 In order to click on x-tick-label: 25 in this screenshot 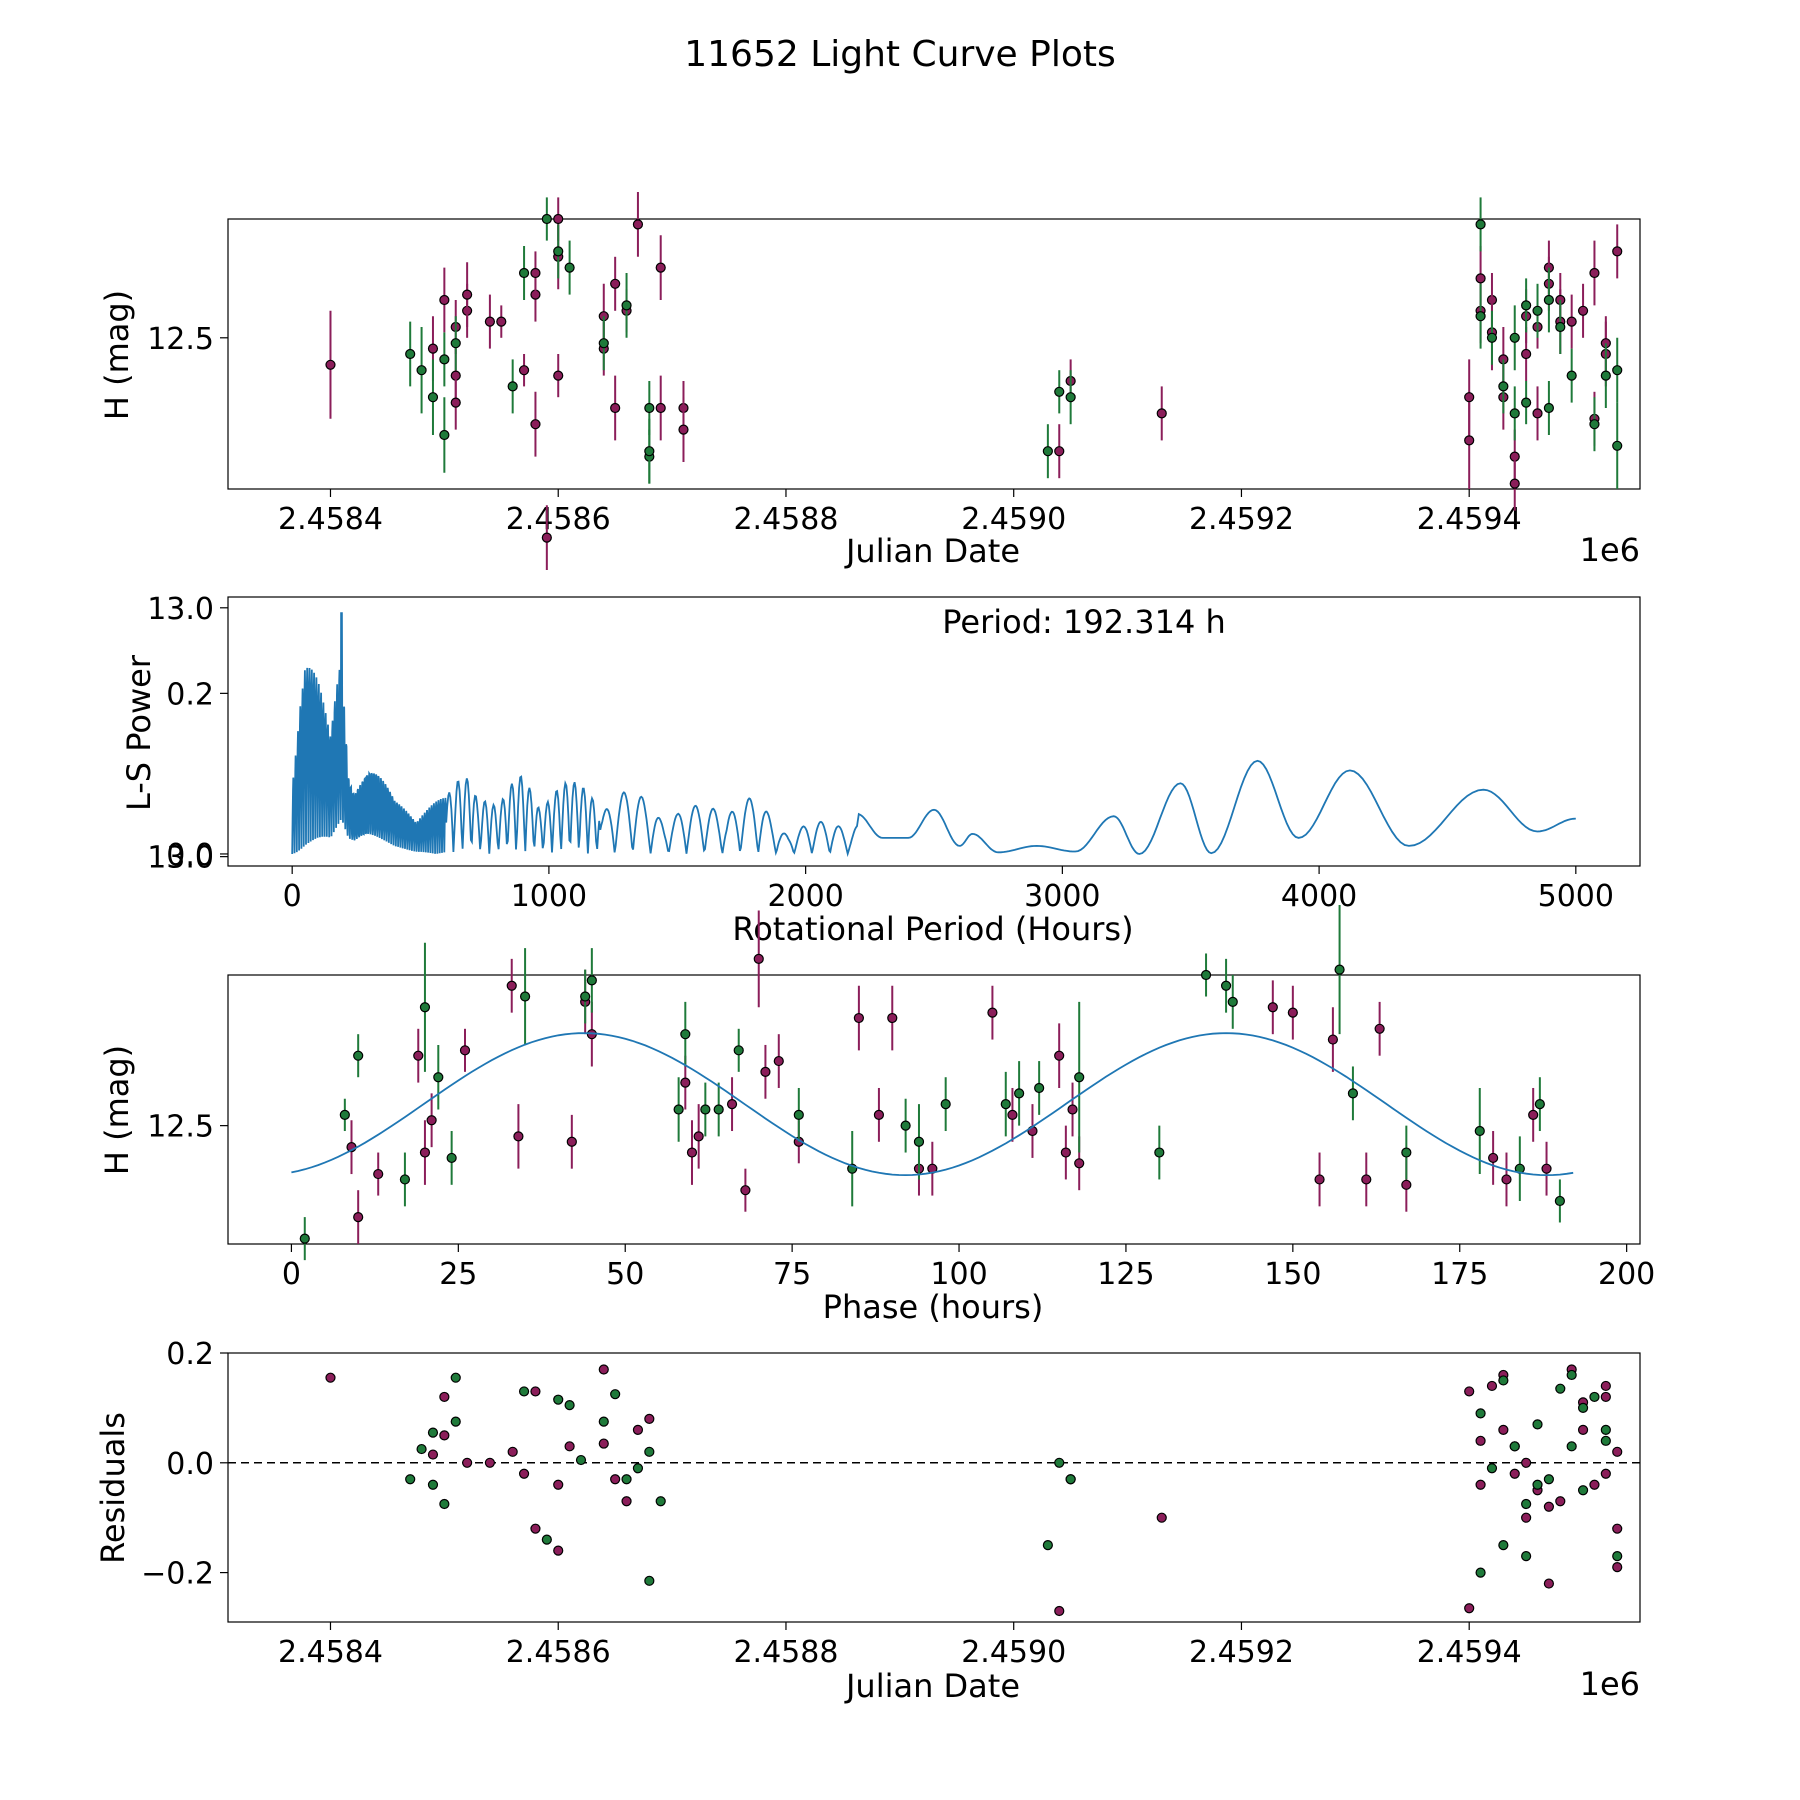, I will do `click(458, 1274)`.